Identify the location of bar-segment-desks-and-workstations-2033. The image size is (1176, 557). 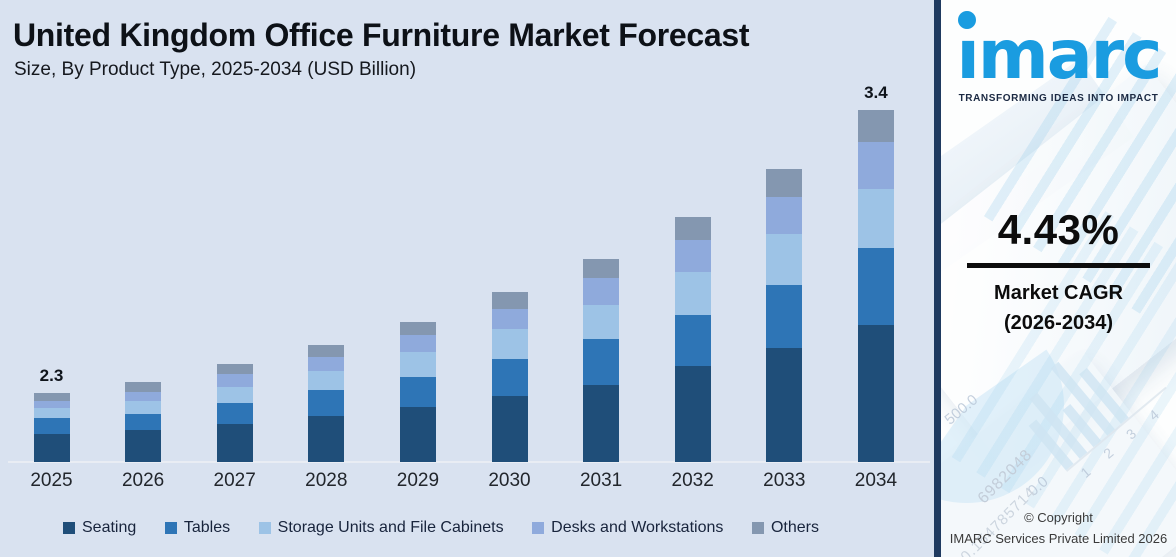
(784, 215).